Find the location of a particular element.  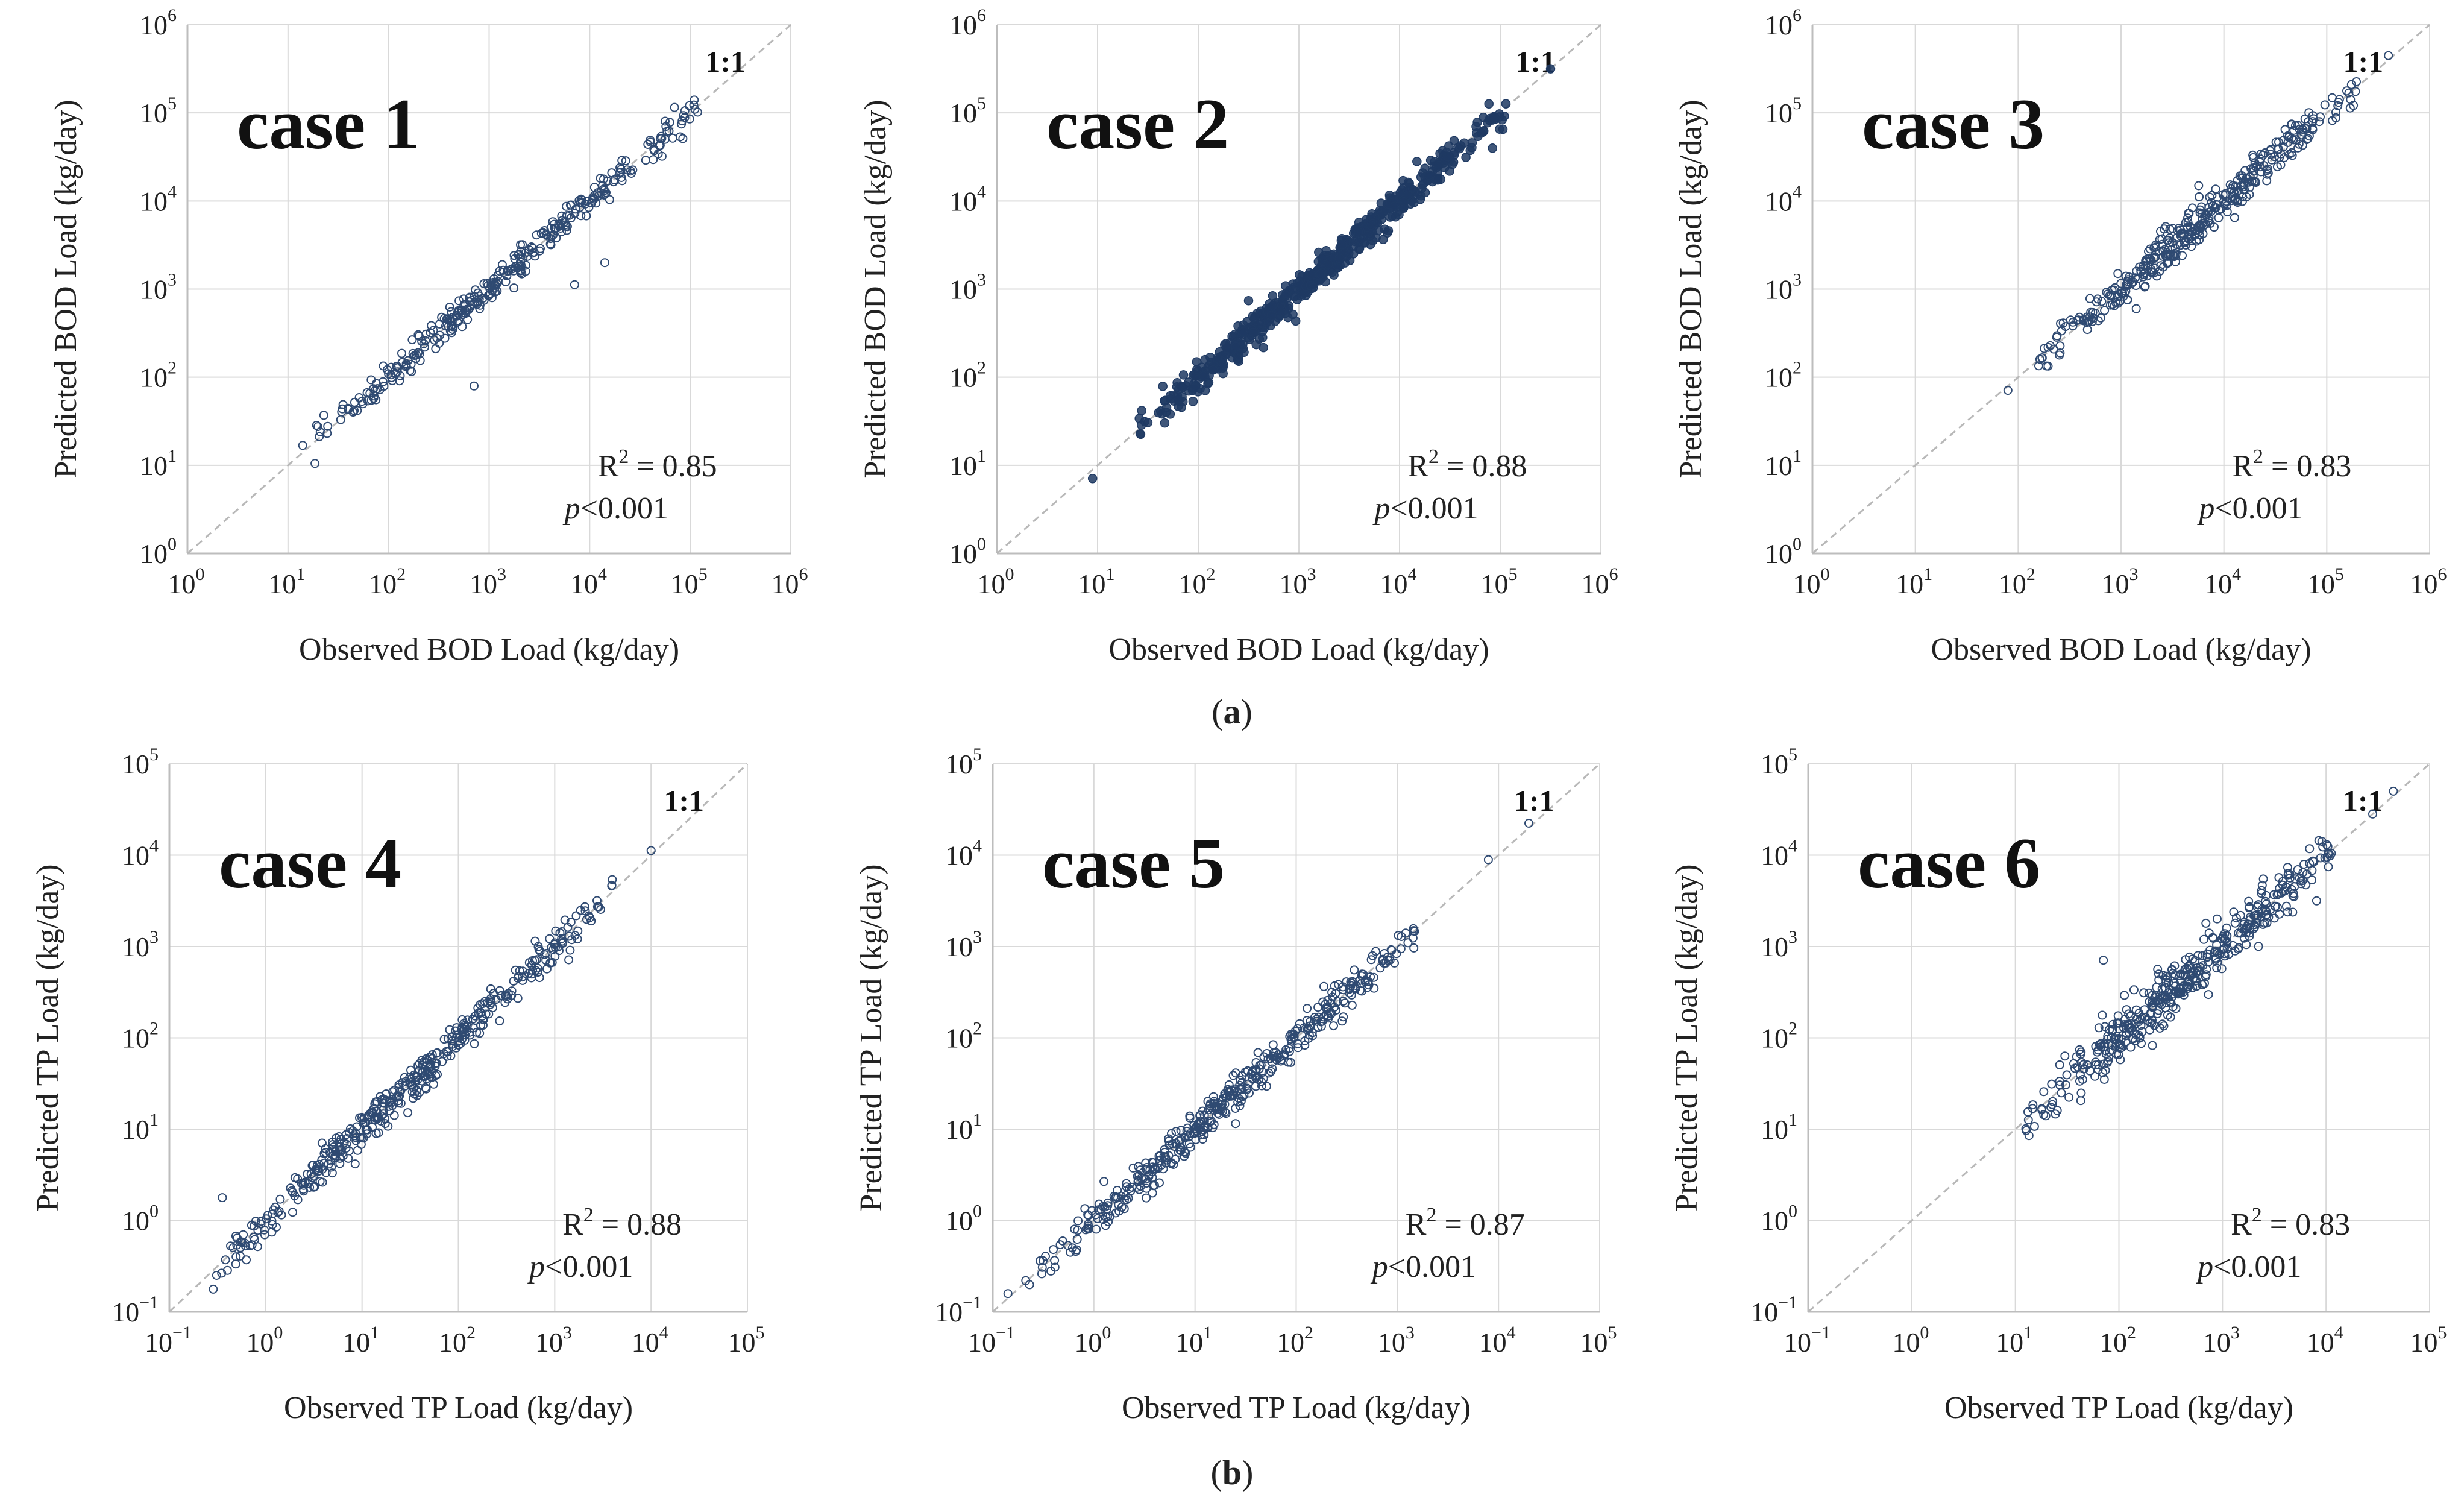

x-tick-label: 10⁴ is located at coordinates (1497, 1340).